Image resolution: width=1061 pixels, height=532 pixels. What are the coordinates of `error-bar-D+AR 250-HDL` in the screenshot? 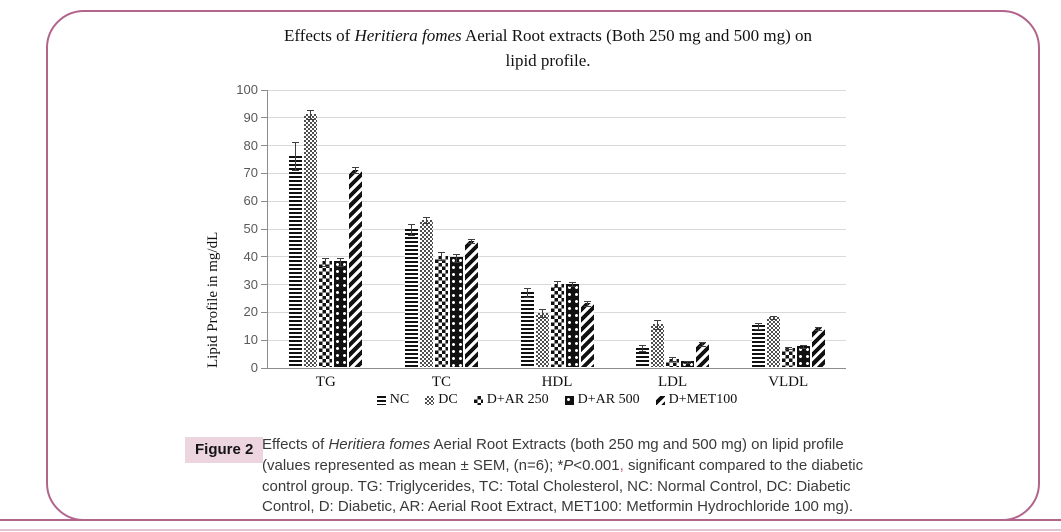 It's located at (557, 284).